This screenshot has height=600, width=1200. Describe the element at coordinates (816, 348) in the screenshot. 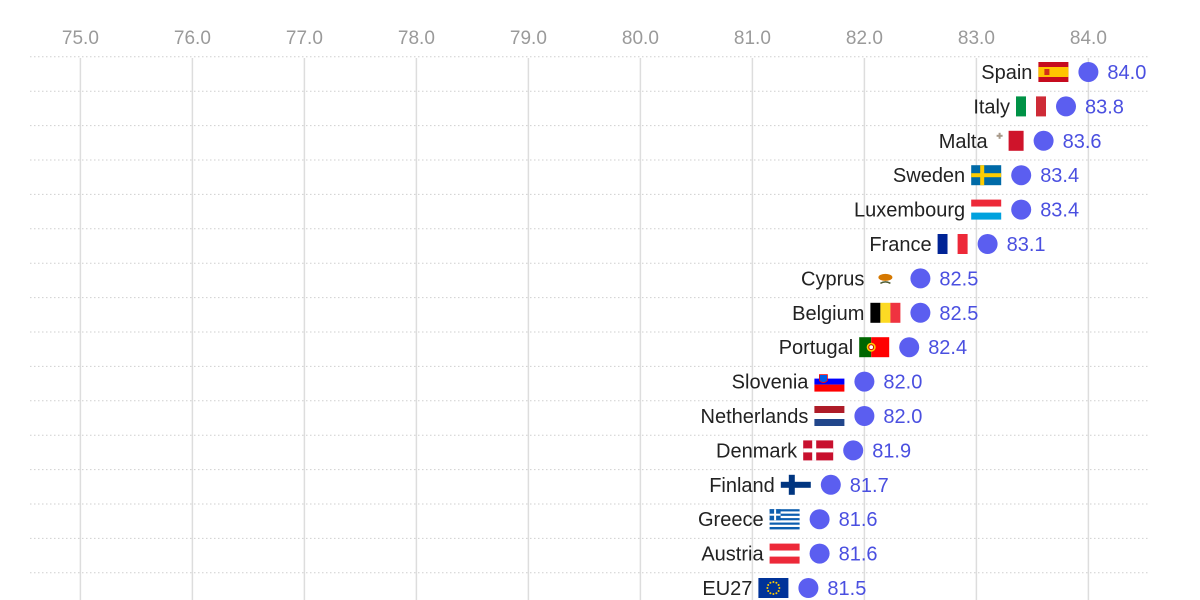

I see `country-label: Portugal` at that location.